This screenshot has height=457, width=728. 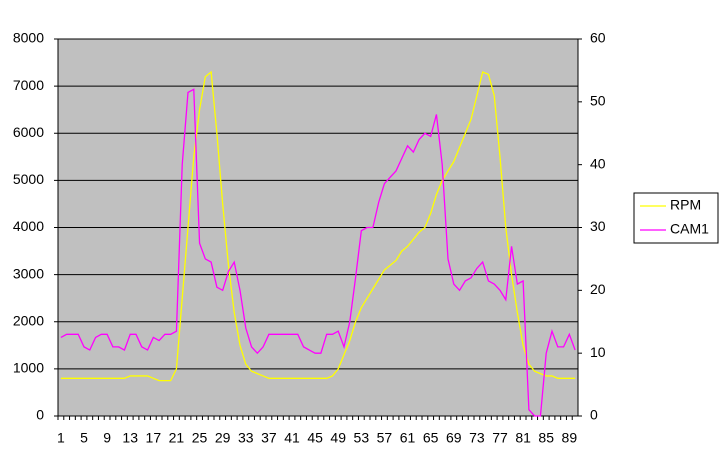 What do you see at coordinates (130, 438) in the screenshot?
I see `x-tick-label: 13` at bounding box center [130, 438].